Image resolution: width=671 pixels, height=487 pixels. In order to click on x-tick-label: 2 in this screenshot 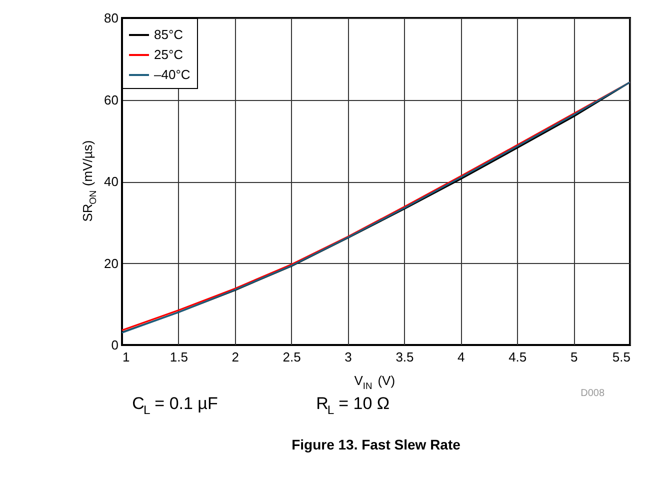, I will do `click(236, 357)`.